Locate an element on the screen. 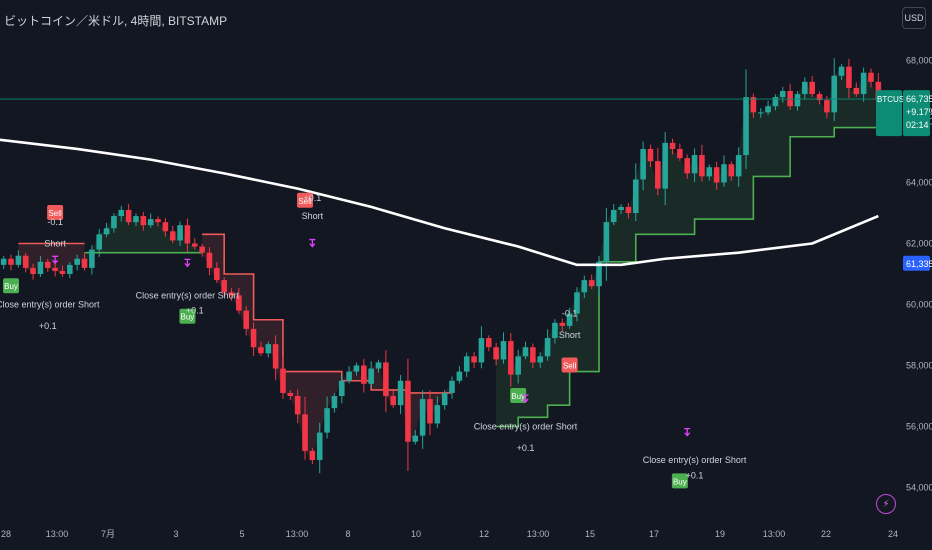  x-tick-label: 13:00 is located at coordinates (297, 534).